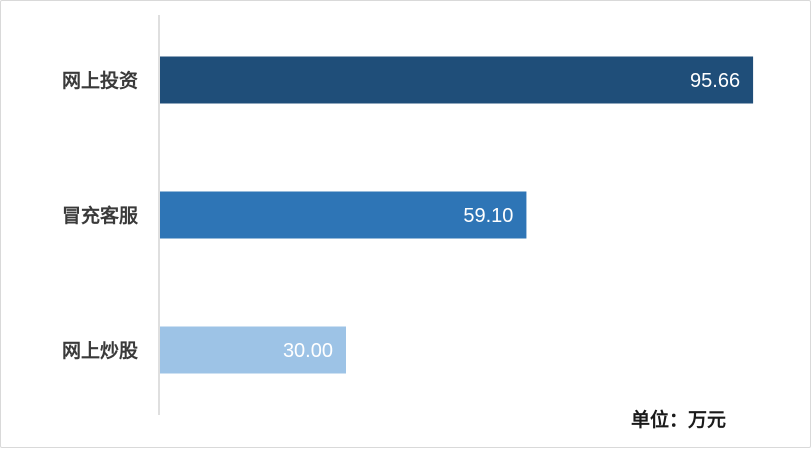 This screenshot has width=811, height=449. I want to click on unit-note: 单位：万元, so click(679, 420).